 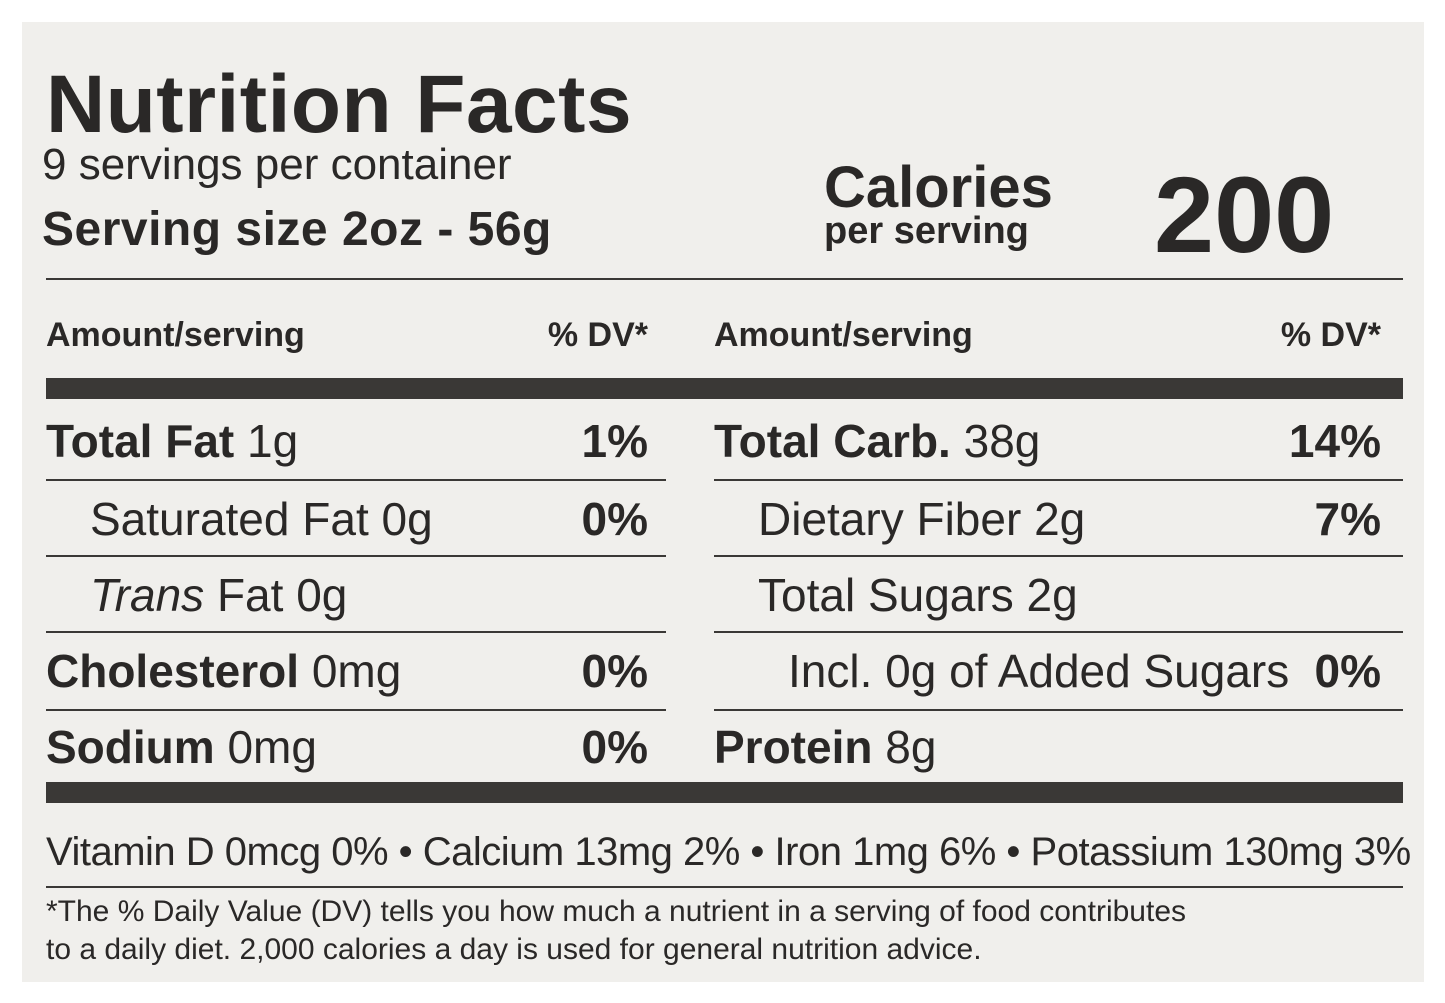 What do you see at coordinates (229, 519) in the screenshot?
I see `nutrient-name: Saturated Fat` at bounding box center [229, 519].